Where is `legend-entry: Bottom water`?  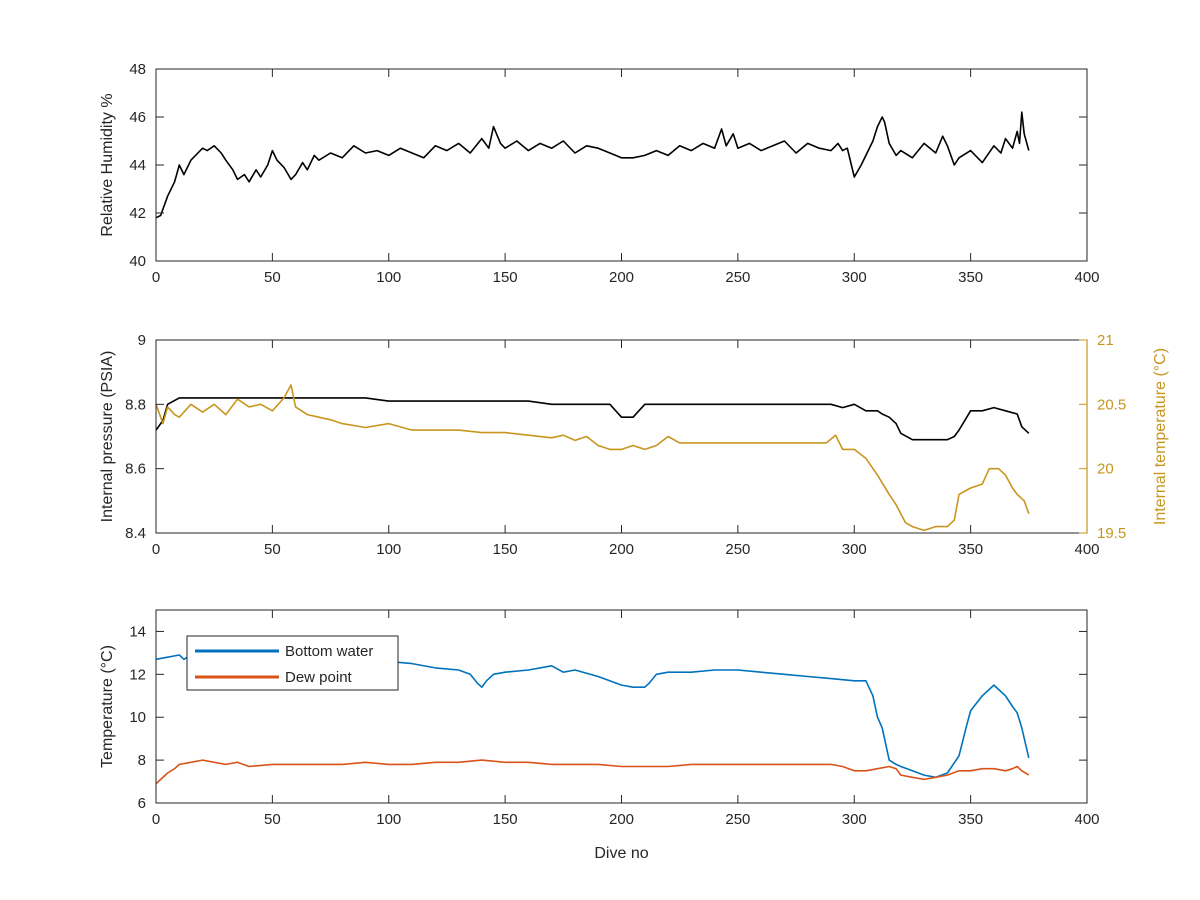
legend-entry: Bottom water is located at coordinates (329, 651).